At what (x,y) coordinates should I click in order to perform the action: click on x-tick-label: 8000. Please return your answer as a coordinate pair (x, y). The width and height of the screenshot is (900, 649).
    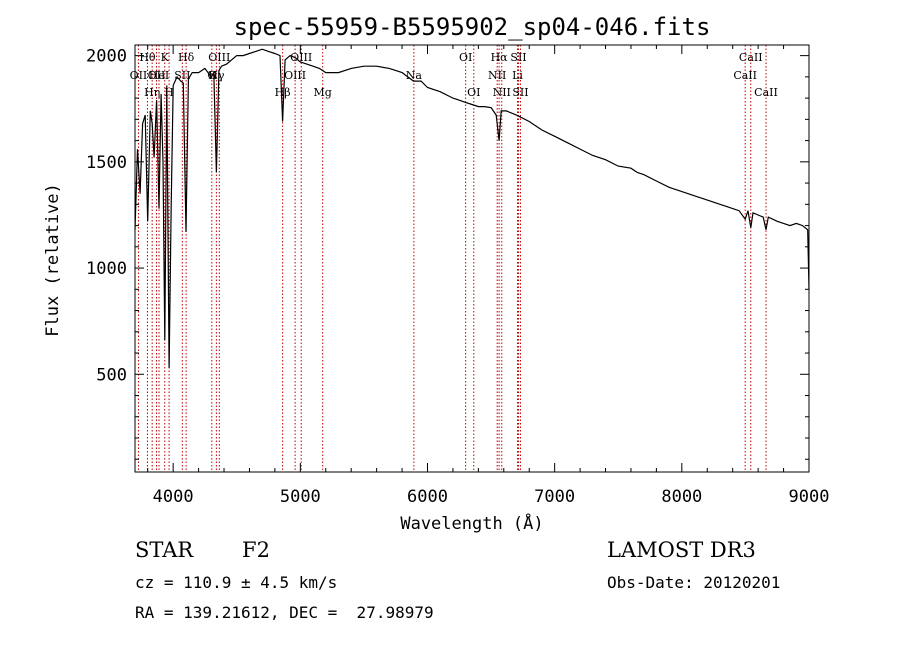
    Looking at the image, I should click on (681, 497).